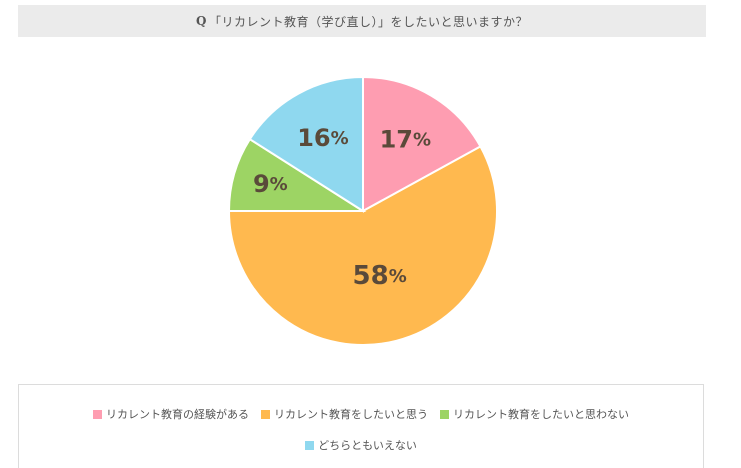  What do you see at coordinates (405, 139) in the screenshot?
I see `slice-label-experience: 17%` at bounding box center [405, 139].